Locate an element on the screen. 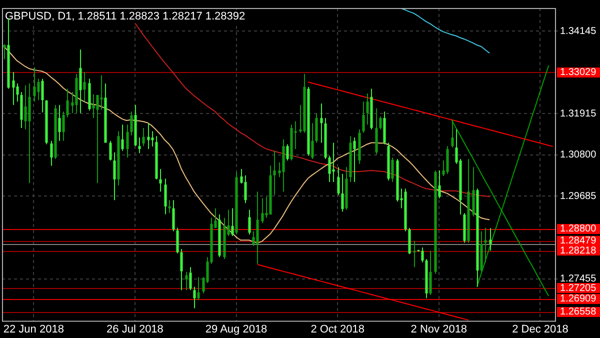 This screenshot has width=600, height=338. x-tick-label: 2 Nov 2018 is located at coordinates (439, 329).